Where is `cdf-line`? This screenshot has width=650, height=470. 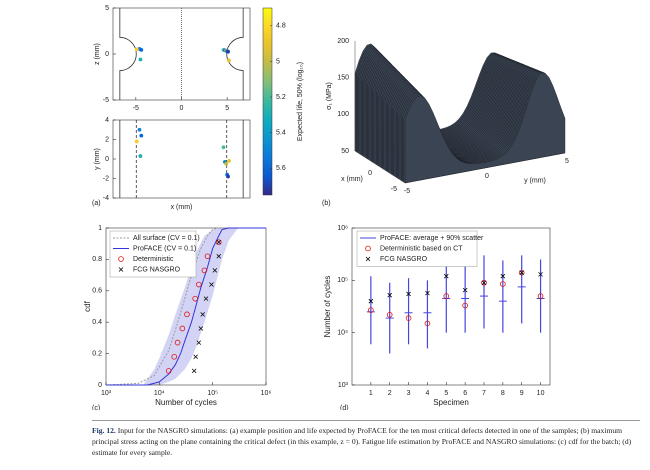
cdf-line is located at coordinates (186, 306).